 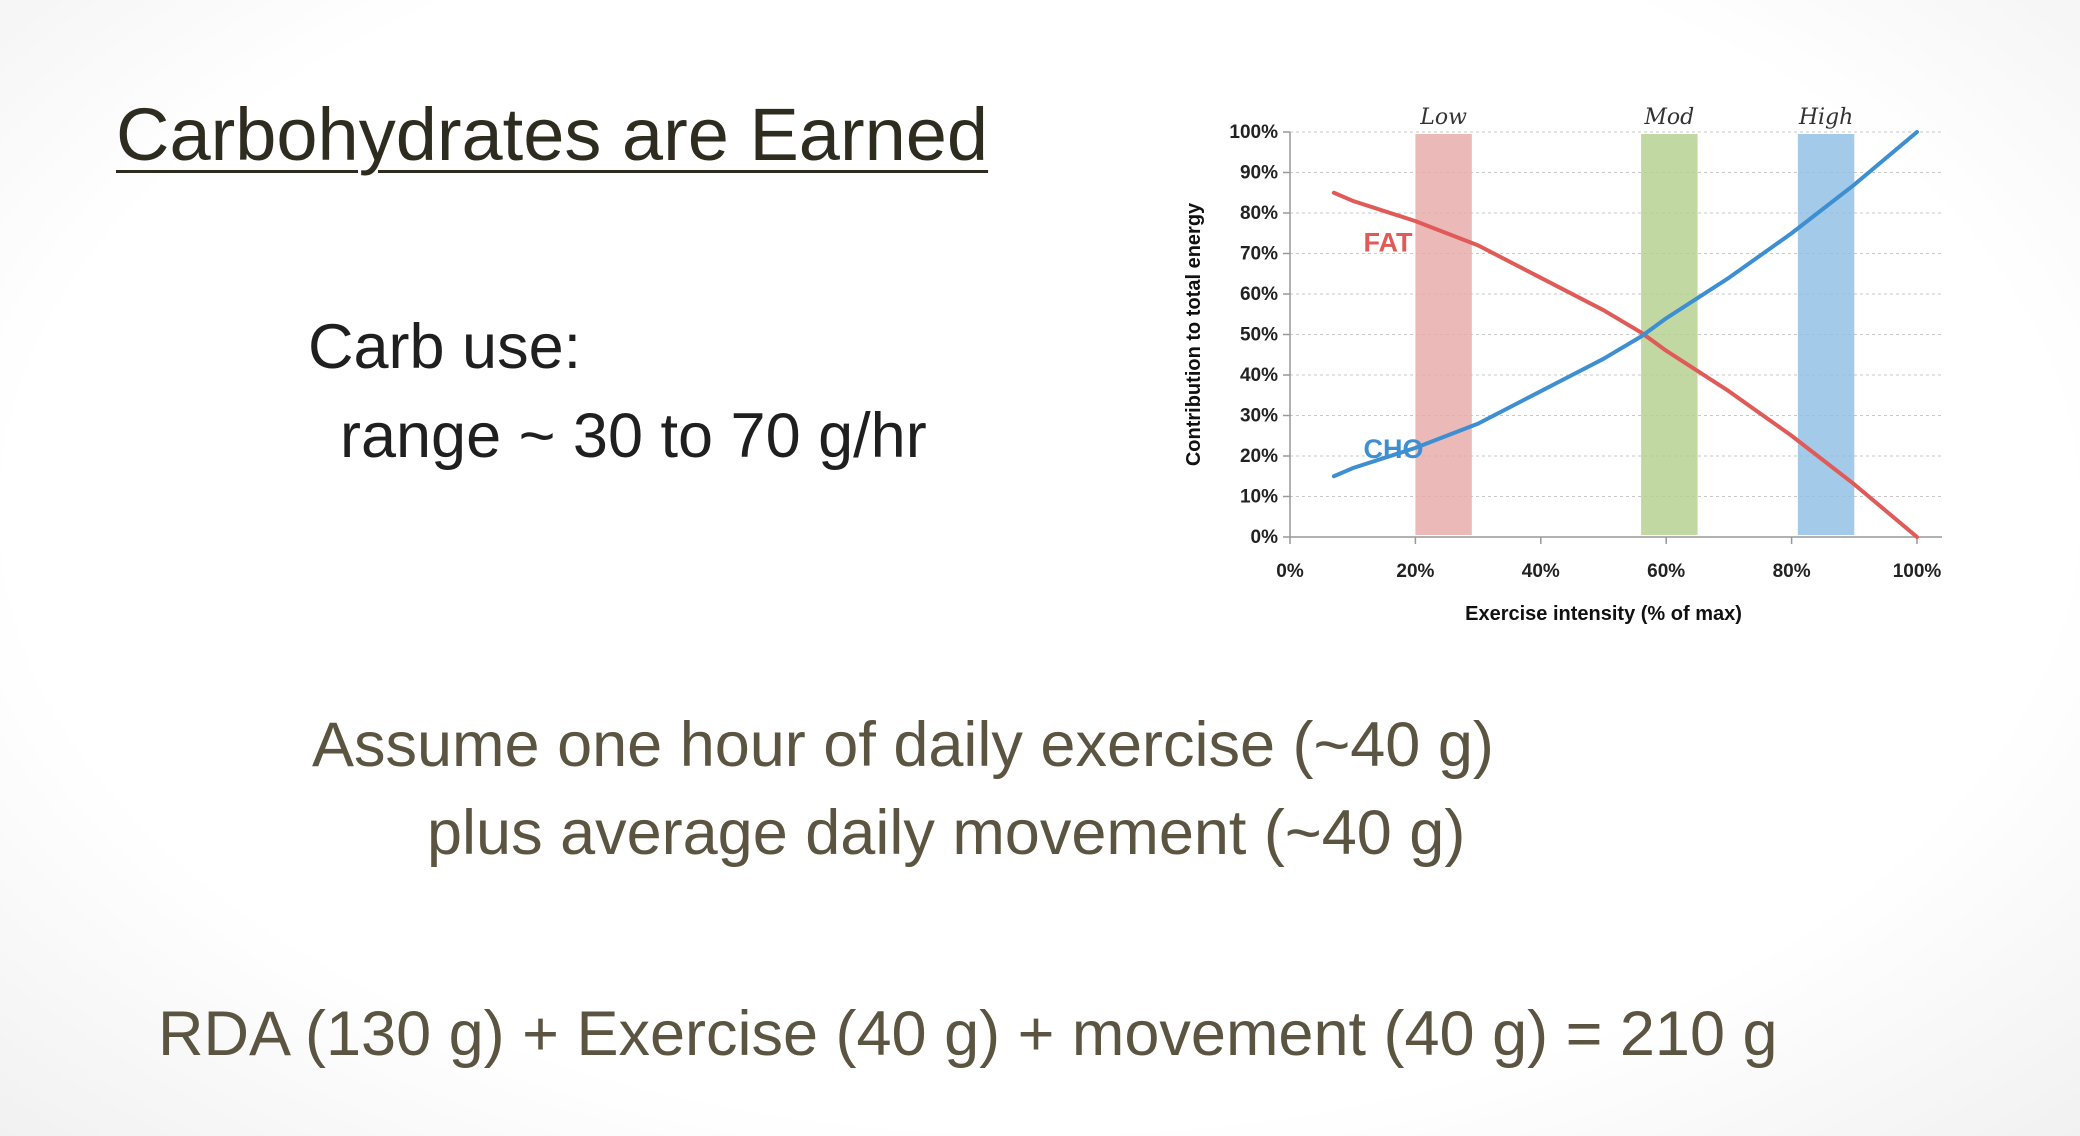 What do you see at coordinates (1669, 334) in the screenshot?
I see `band-mod` at bounding box center [1669, 334].